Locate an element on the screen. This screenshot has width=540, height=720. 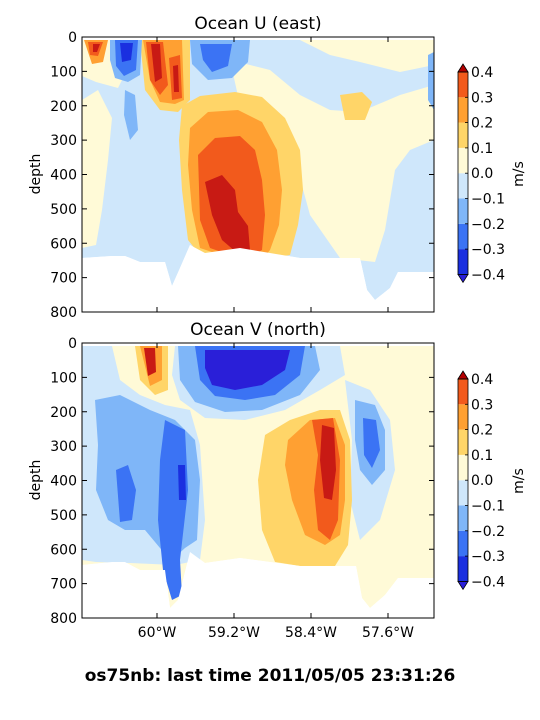
colorbar-tick-label-u-1: 0.3 is located at coordinates (482, 98).